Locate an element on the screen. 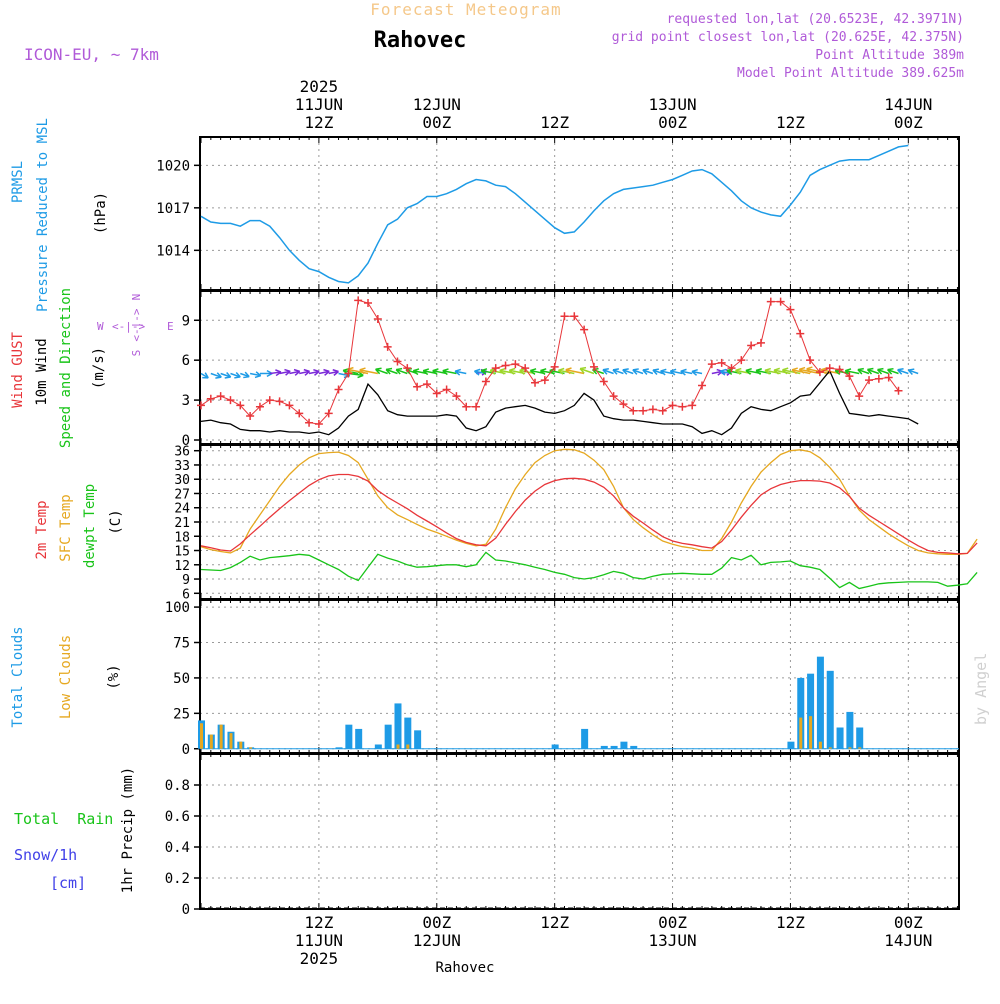 The height and width of the screenshot is (1004, 1000). wind10-line is located at coordinates (559, 402).